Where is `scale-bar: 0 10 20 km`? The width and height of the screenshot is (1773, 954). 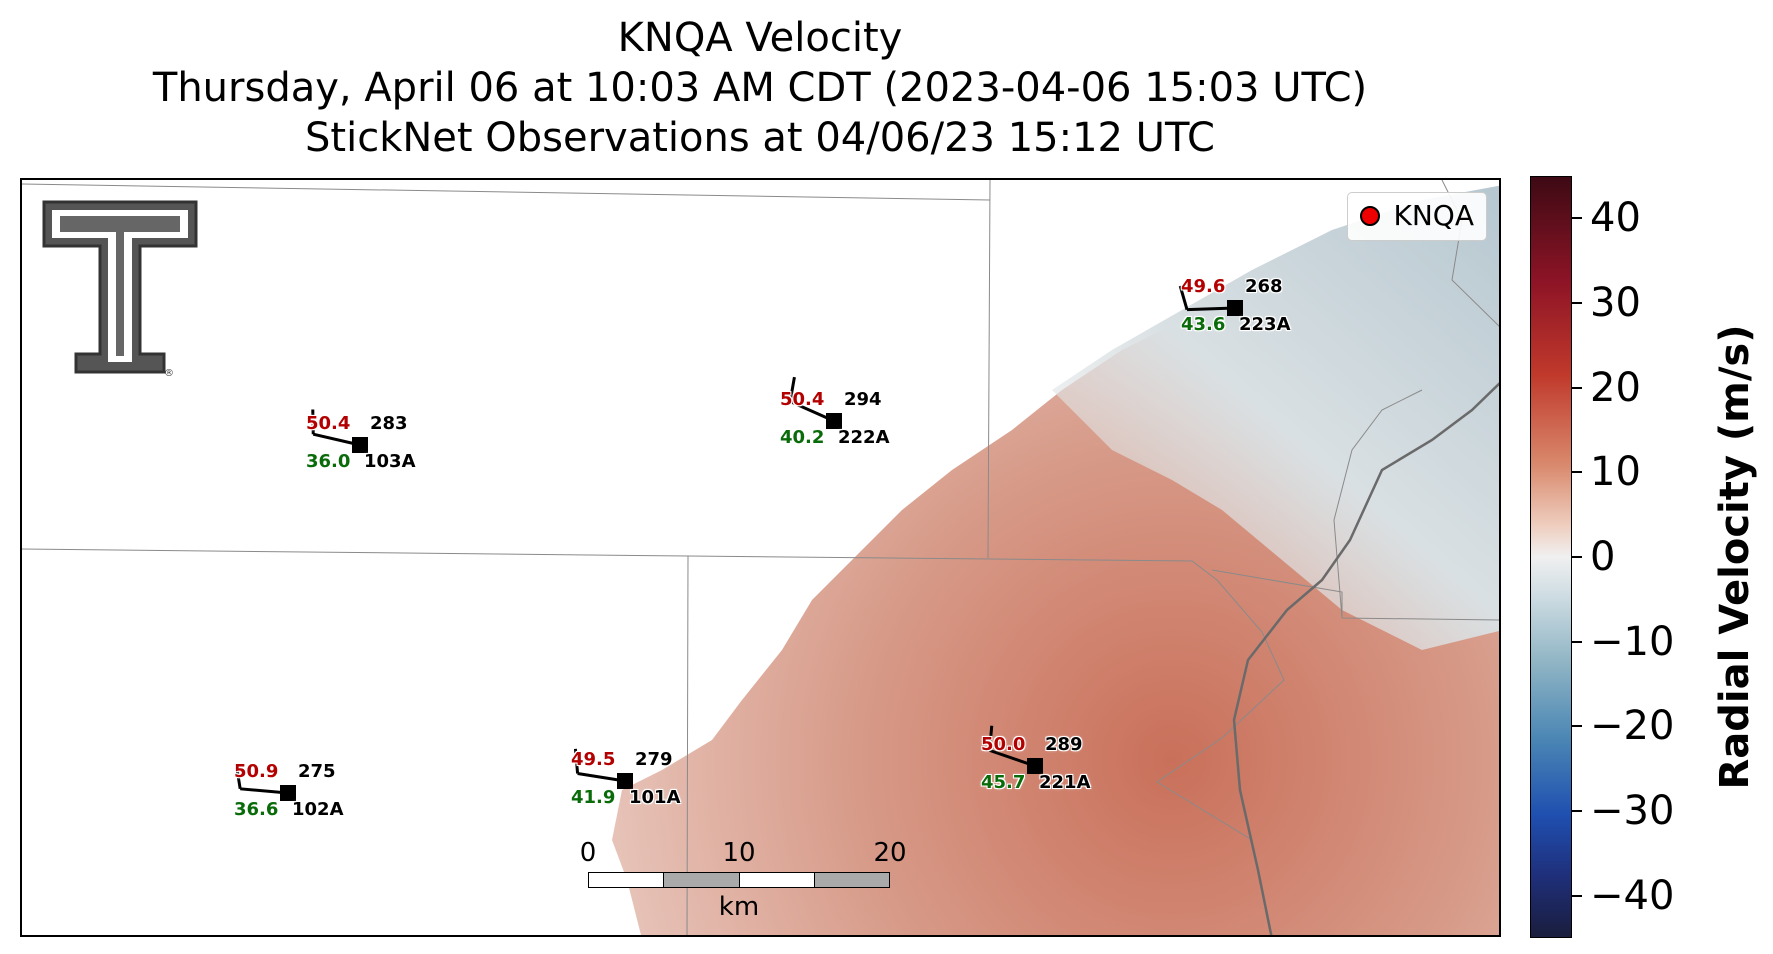 scale-bar: 0 10 20 km is located at coordinates (743, 880).